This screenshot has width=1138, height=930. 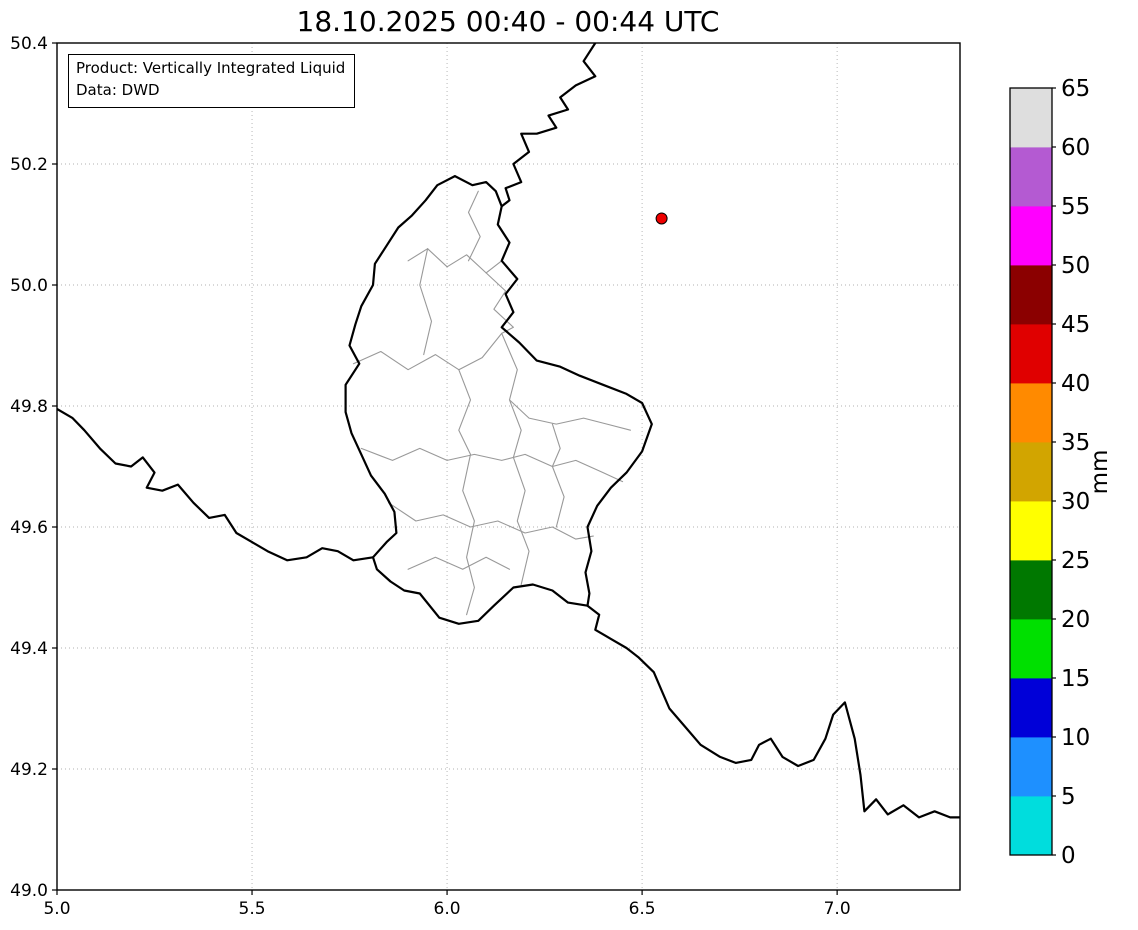 What do you see at coordinates (1075, 266) in the screenshot?
I see `colorbar-tick-label: 50` at bounding box center [1075, 266].